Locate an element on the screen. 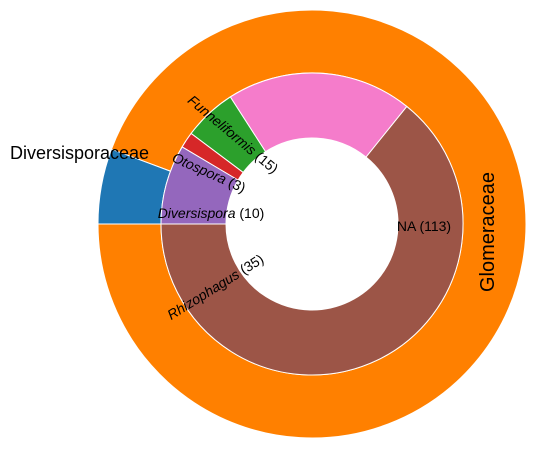 The height and width of the screenshot is (449, 550). label-funneliformis-count: (15) is located at coordinates (266, 162).